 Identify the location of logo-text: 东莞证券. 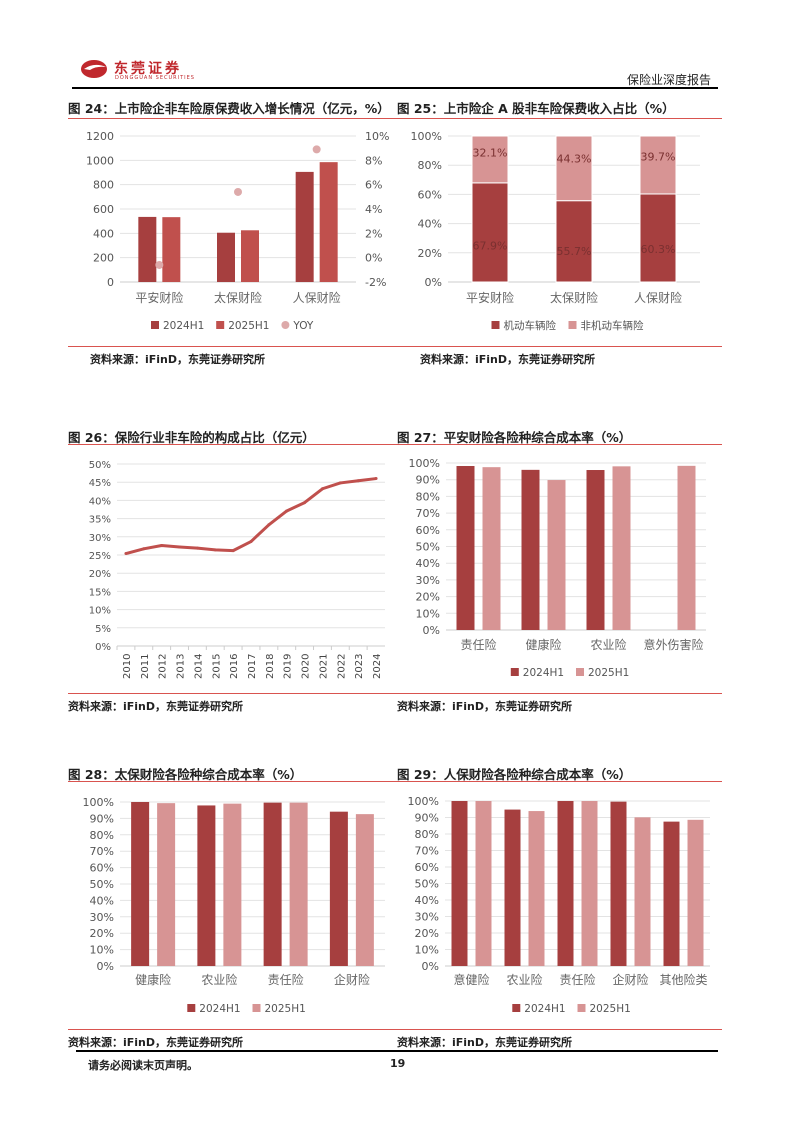
(148, 69).